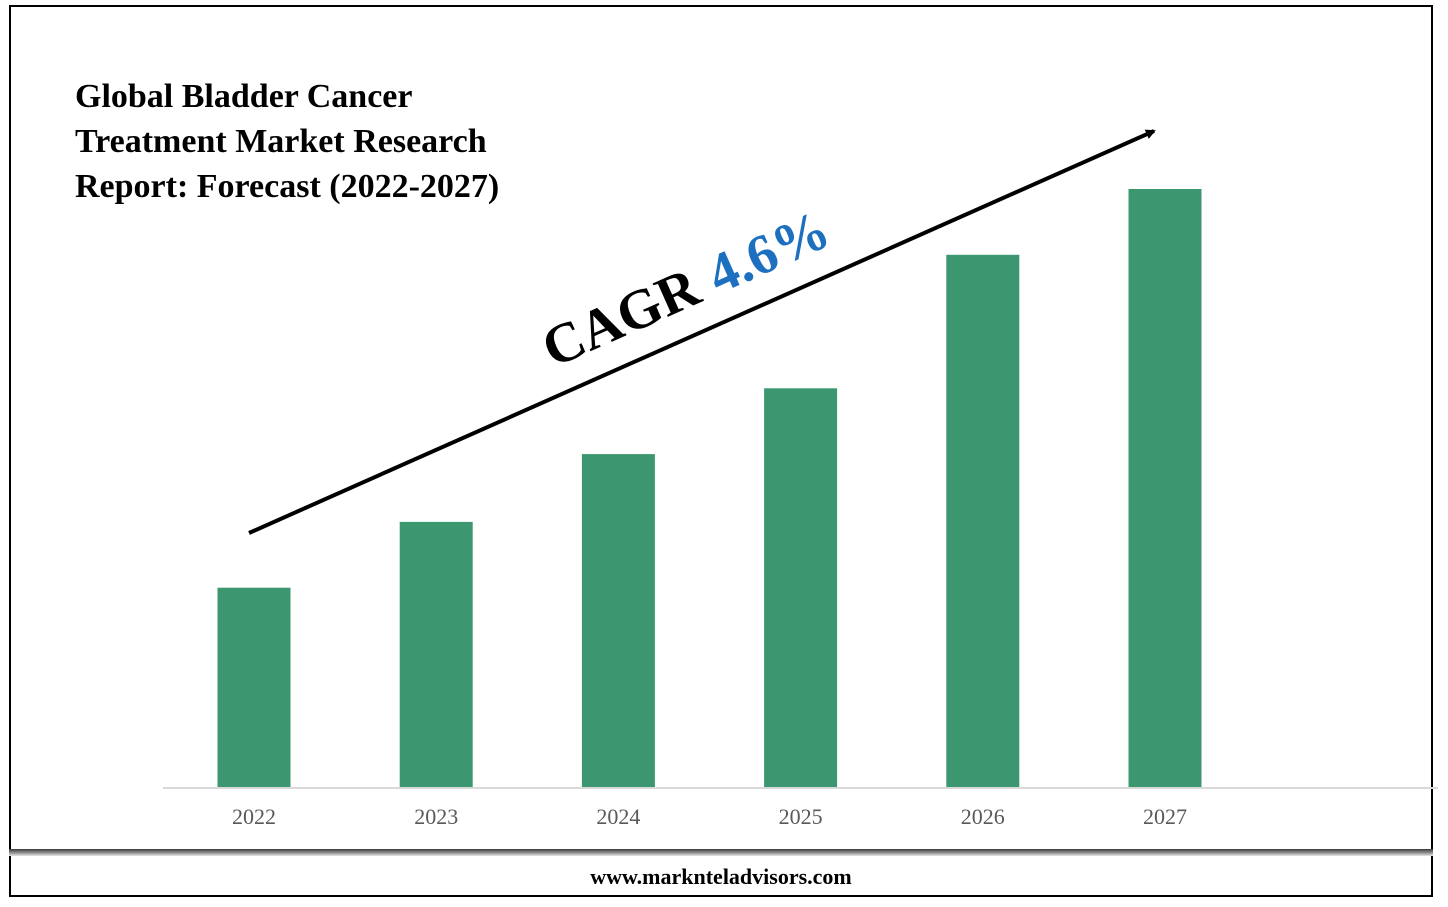 The image size is (1448, 907). I want to click on chart-title-line-3: Report: Forecast (2022-2027), so click(287, 186).